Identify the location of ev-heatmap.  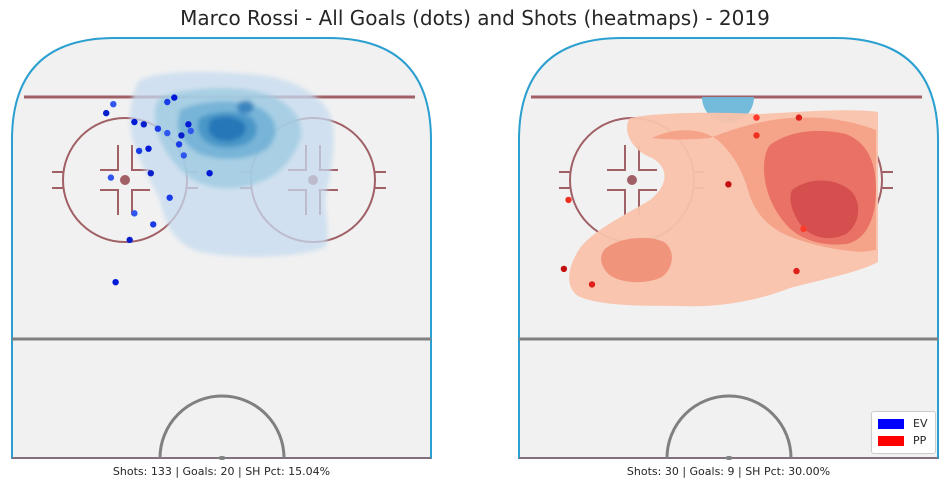
(231, 164).